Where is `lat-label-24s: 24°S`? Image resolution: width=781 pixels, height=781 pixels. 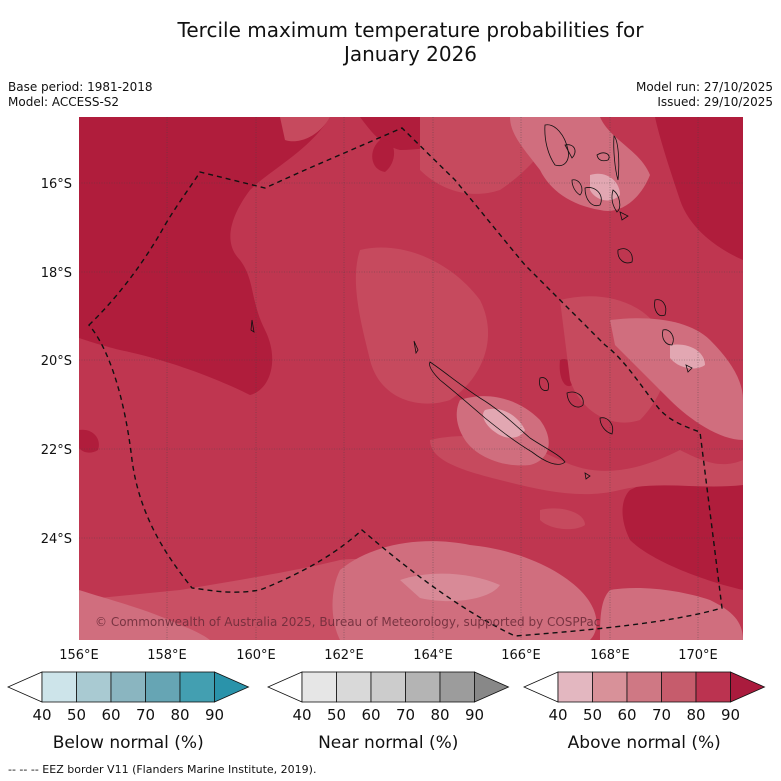 lat-label-24s: 24°S is located at coordinates (56, 539).